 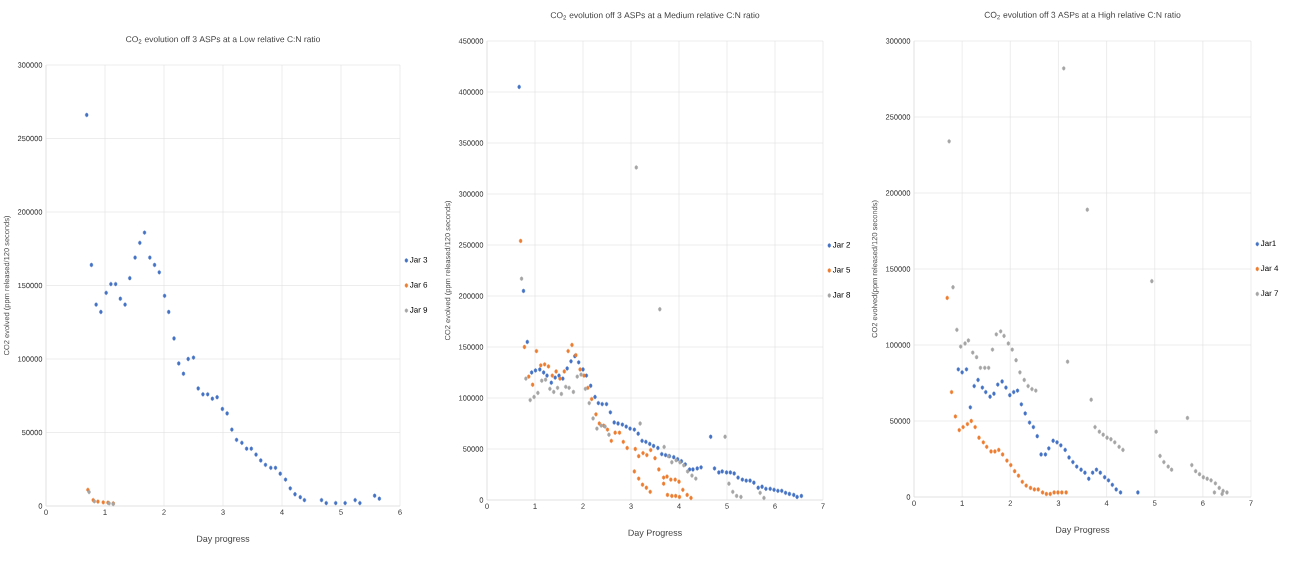 What do you see at coordinates (223, 539) in the screenshot?
I see `x-axis-title: Day progress` at bounding box center [223, 539].